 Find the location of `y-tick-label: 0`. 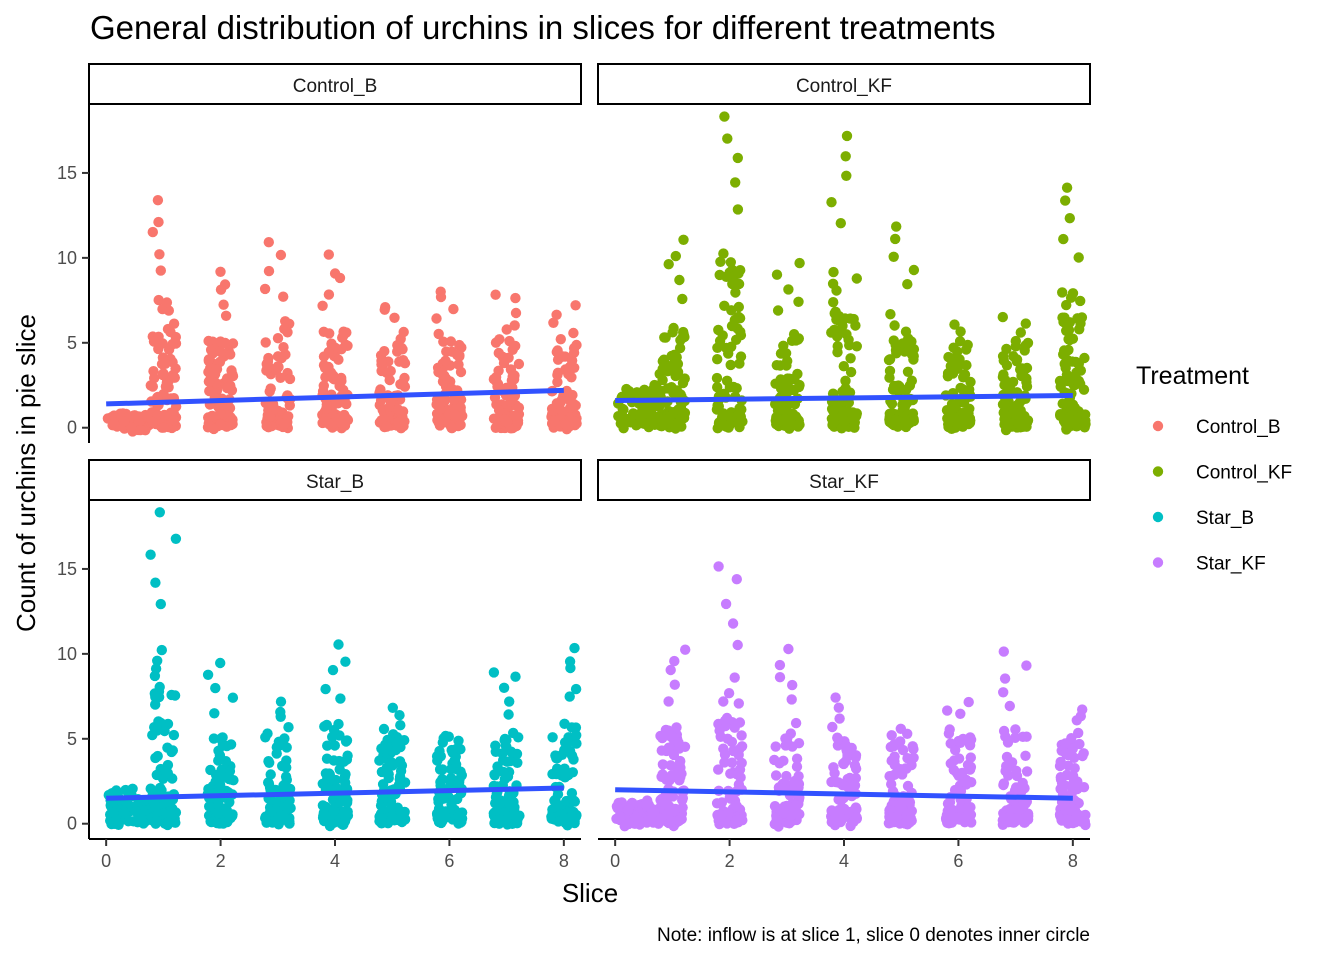

y-tick-label: 0 is located at coordinates (72, 428).